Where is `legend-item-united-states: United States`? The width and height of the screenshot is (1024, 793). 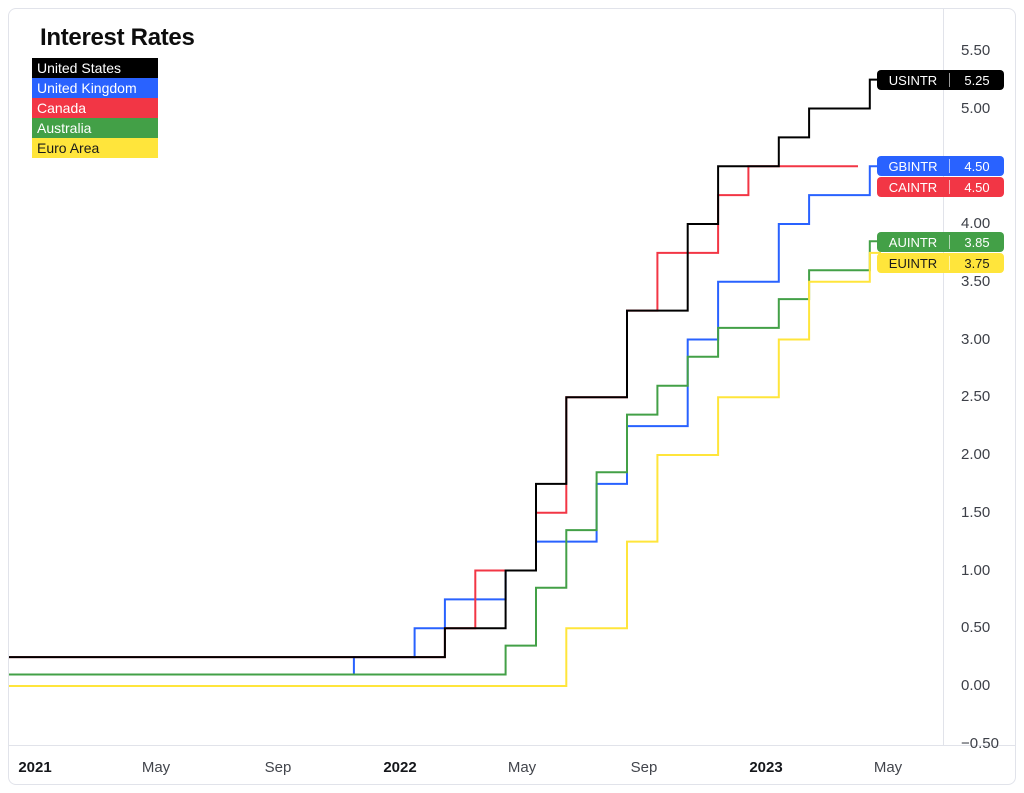 legend-item-united-states: United States is located at coordinates (95, 68).